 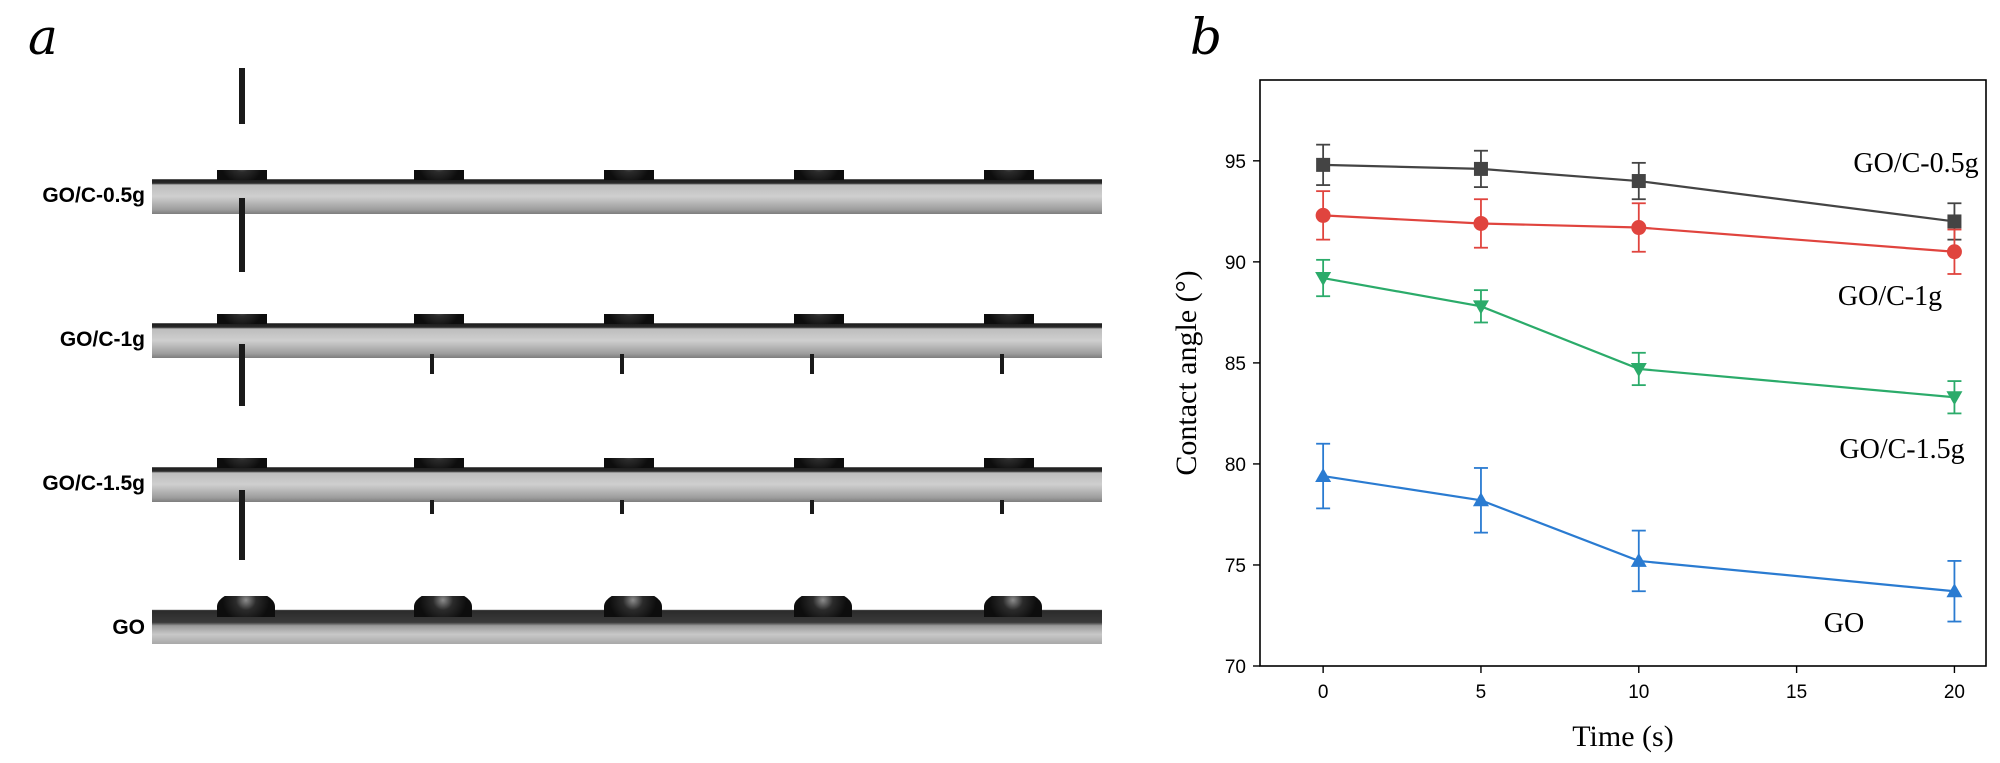 What do you see at coordinates (128, 627) in the screenshot?
I see `row-label-go: GO` at bounding box center [128, 627].